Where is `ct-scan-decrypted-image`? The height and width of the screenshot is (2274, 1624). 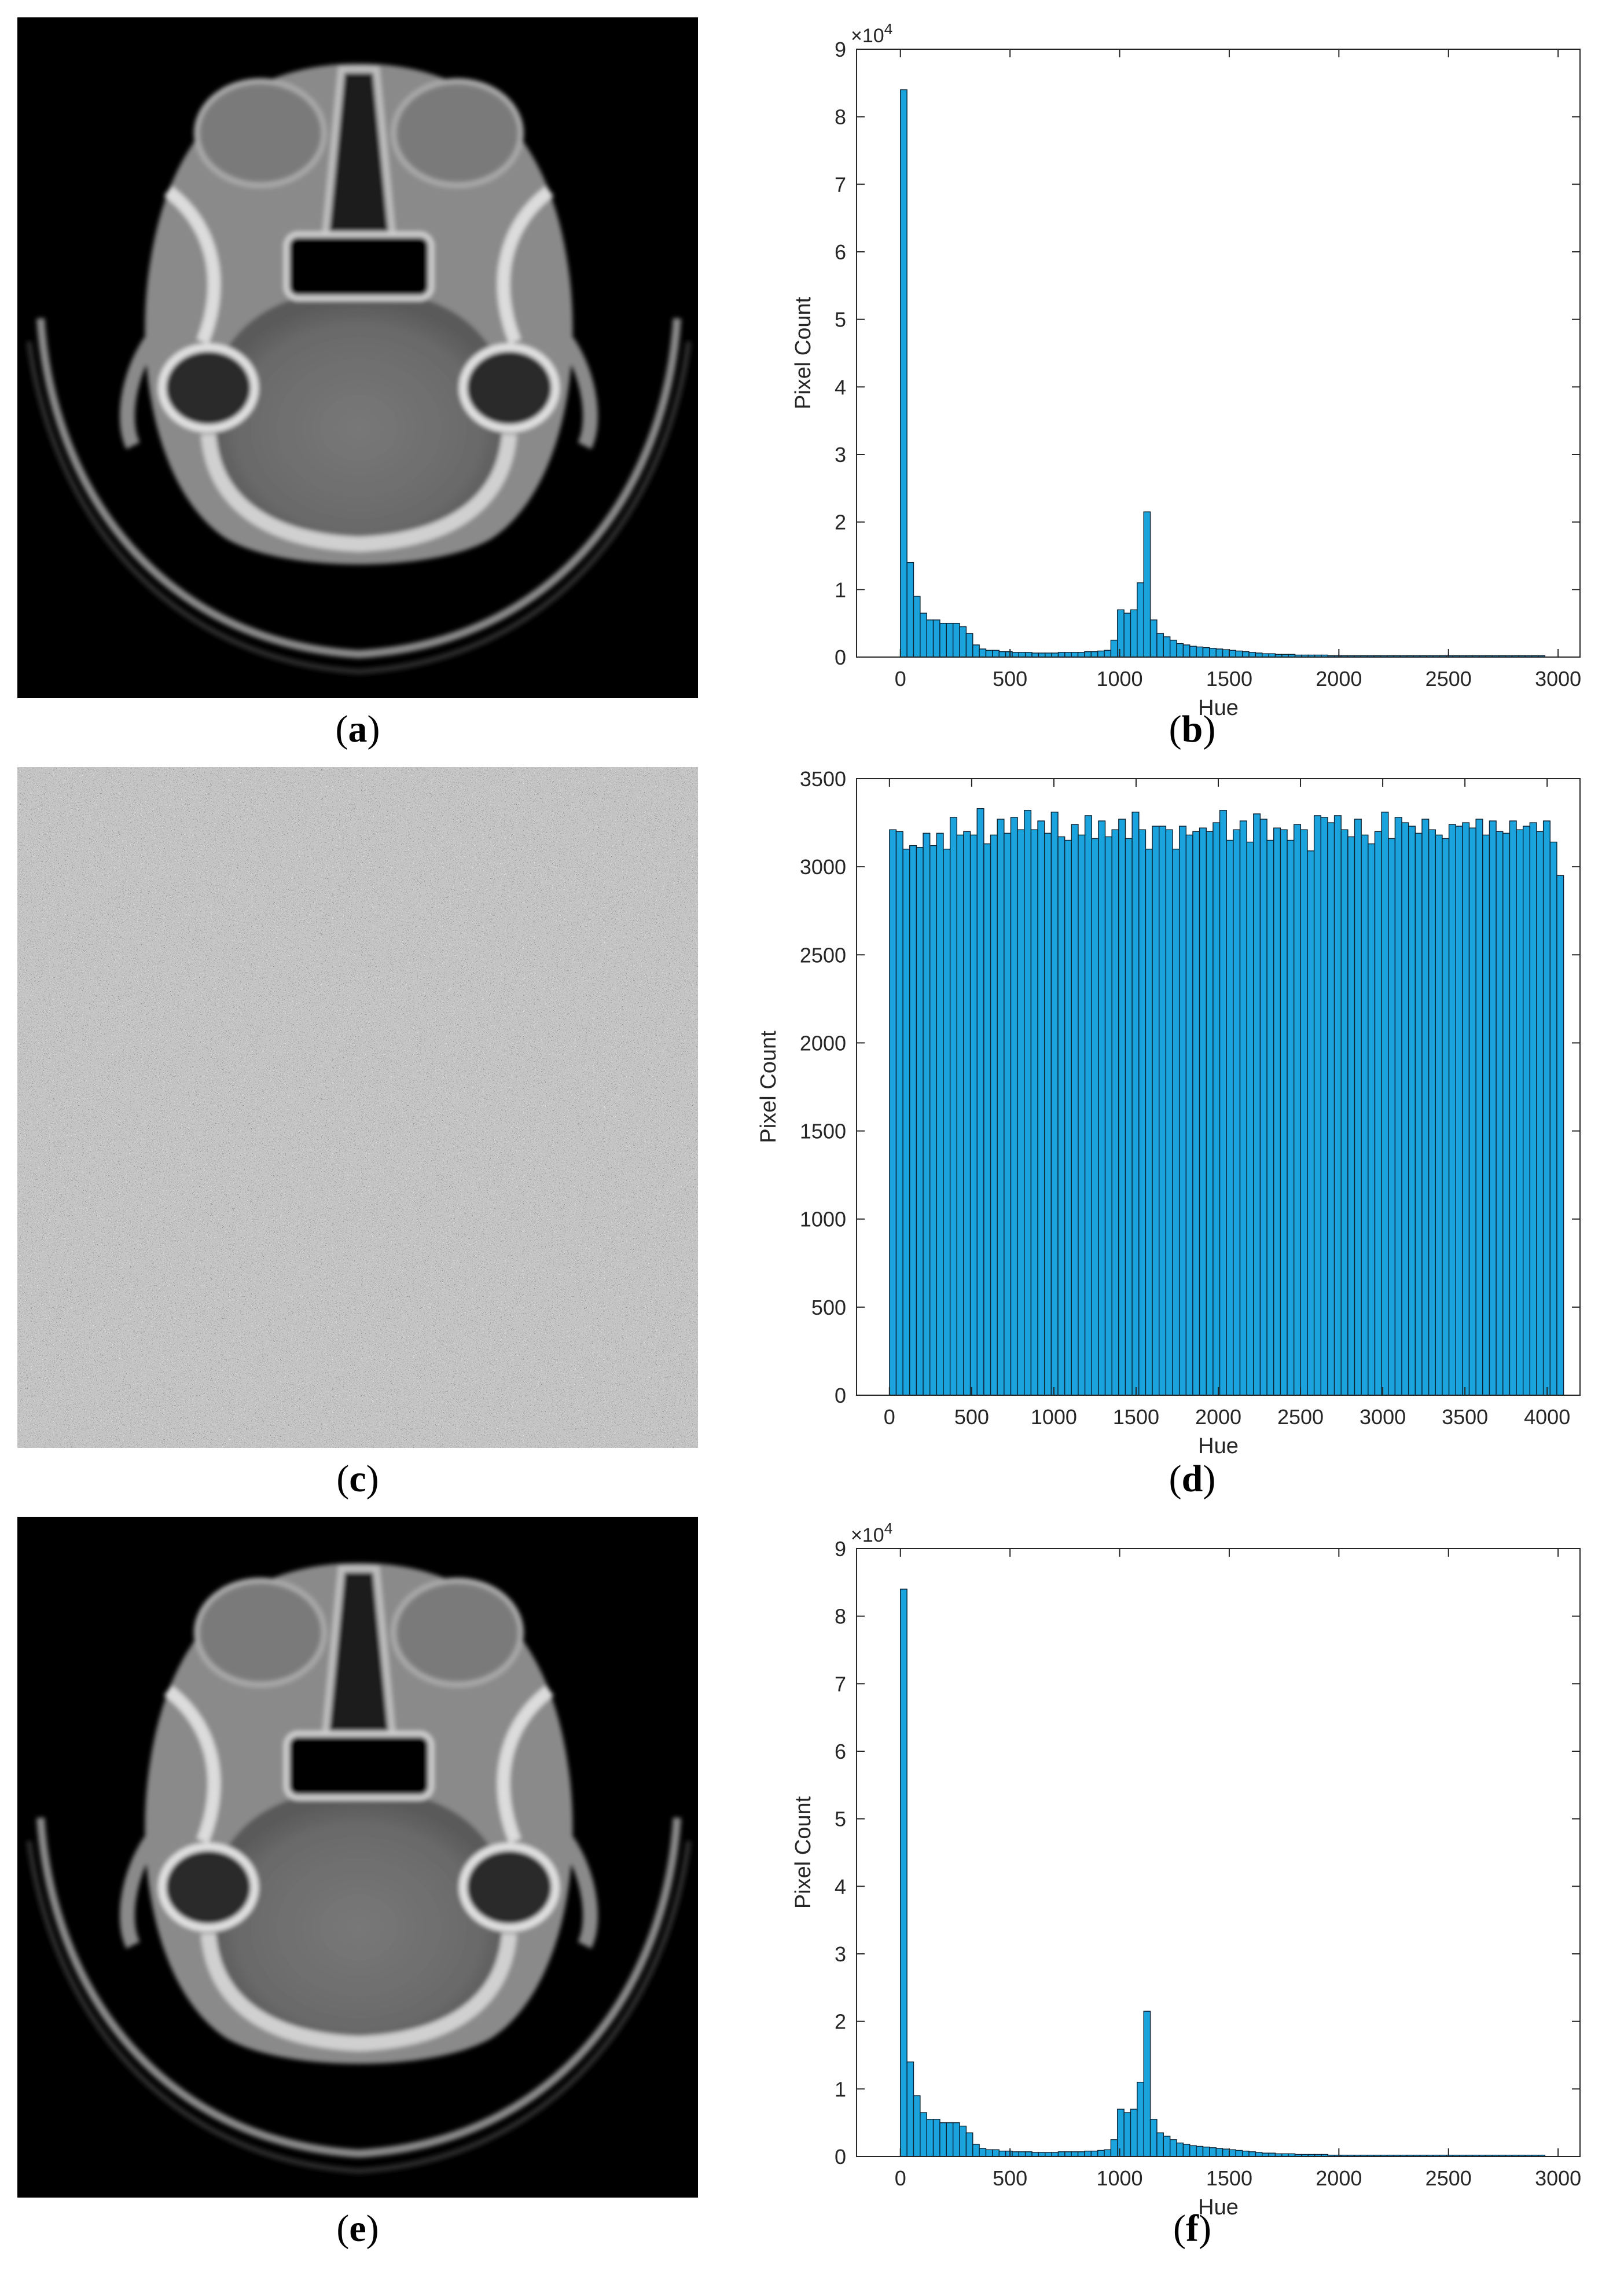
ct-scan-decrypted-image is located at coordinates (357, 1857).